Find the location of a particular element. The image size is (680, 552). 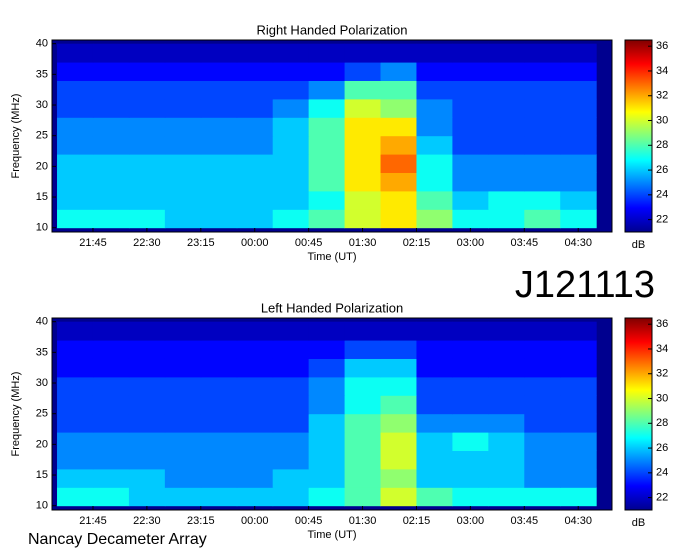

x-axis-label: Time (UT) is located at coordinates (331, 535).